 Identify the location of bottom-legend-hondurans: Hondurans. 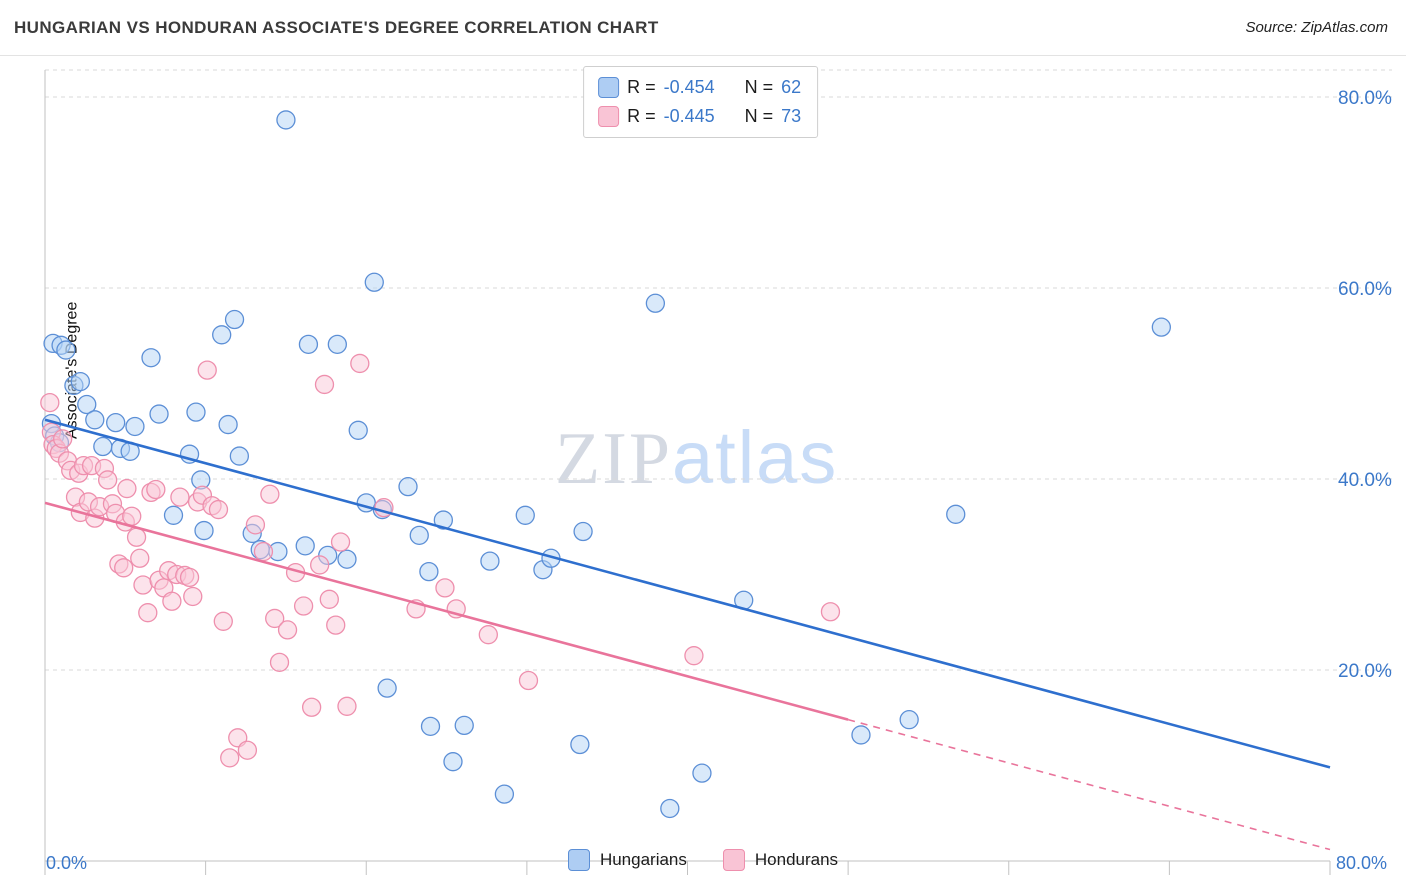
(780, 860).